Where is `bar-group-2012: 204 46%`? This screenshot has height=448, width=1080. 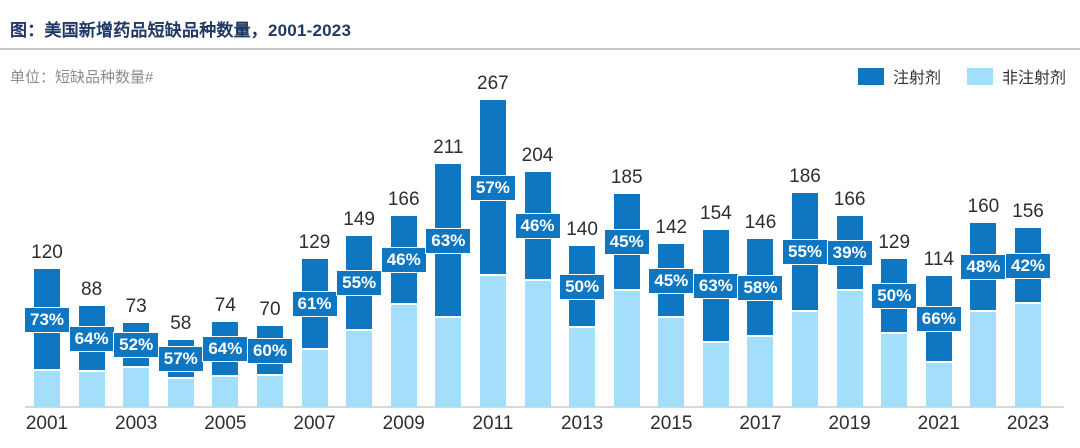
bar-group-2012: 204 46% is located at coordinates (538, 276).